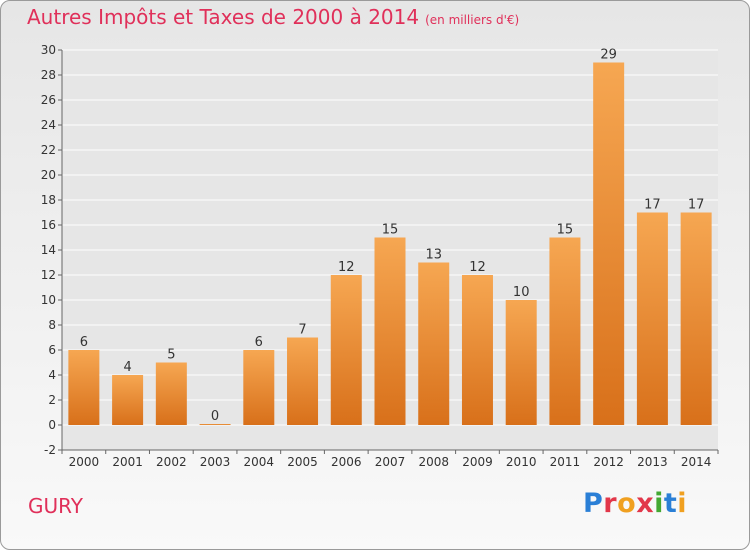 This screenshot has width=750, height=550. I want to click on data-label-2013: 17, so click(652, 205).